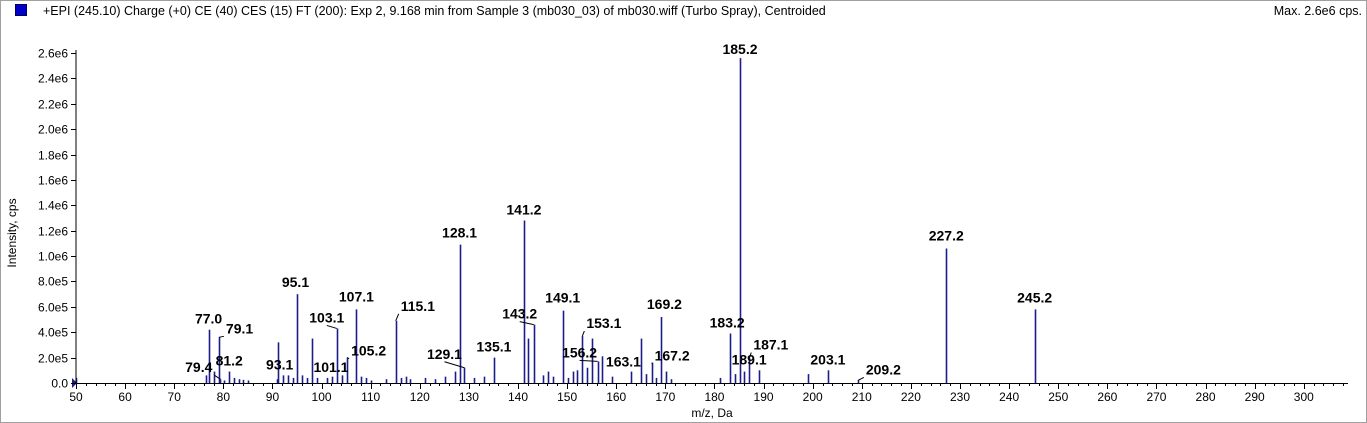 The image size is (1367, 423). Describe the element at coordinates (53, 282) in the screenshot. I see `y-tick-label: 8.0e5` at that location.